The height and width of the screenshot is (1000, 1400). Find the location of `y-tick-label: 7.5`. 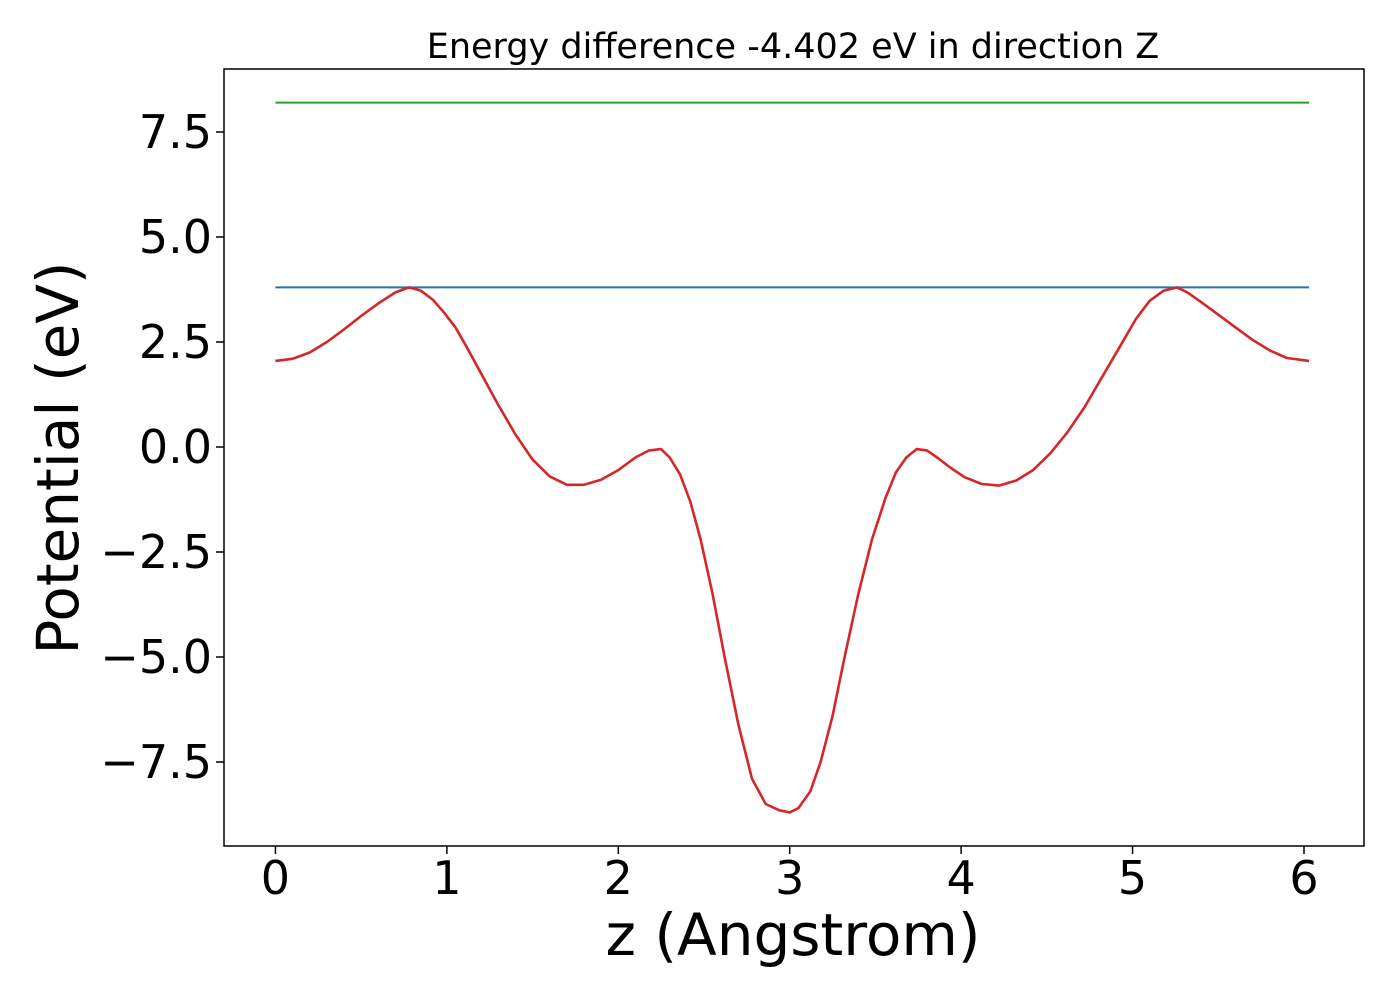

y-tick-label: 7.5 is located at coordinates (175, 132).